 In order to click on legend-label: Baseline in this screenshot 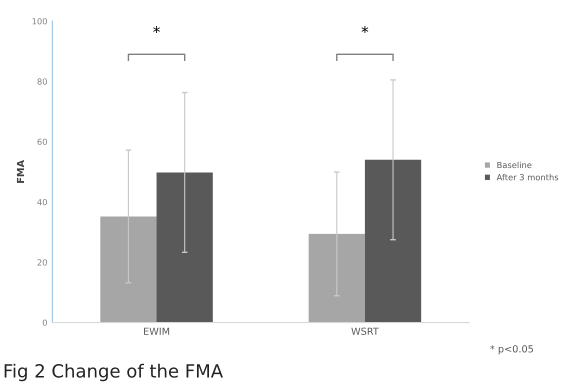, I will do `click(514, 165)`.